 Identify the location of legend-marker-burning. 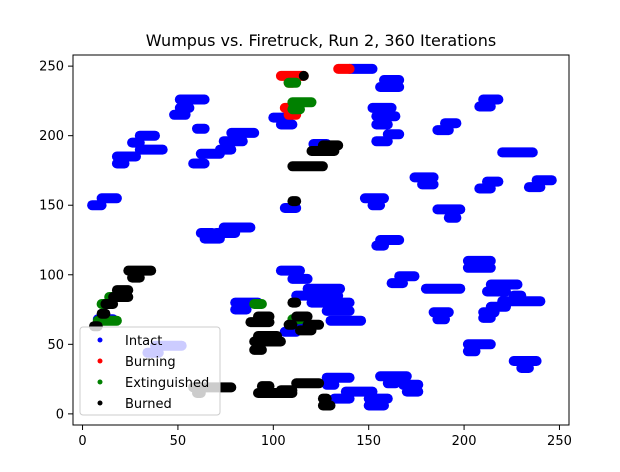
(100, 361).